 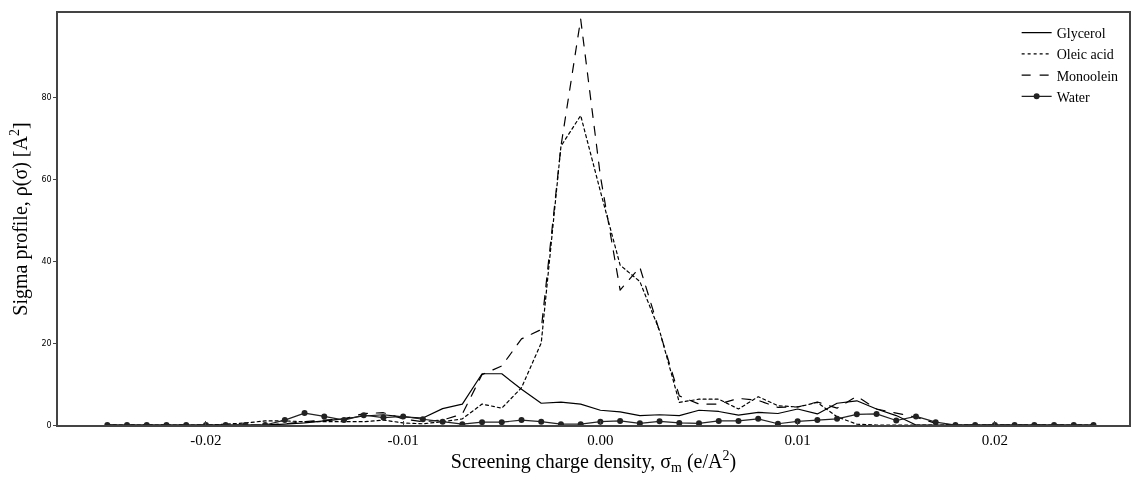 I want to click on y-tick-label: 40, so click(x=46, y=261).